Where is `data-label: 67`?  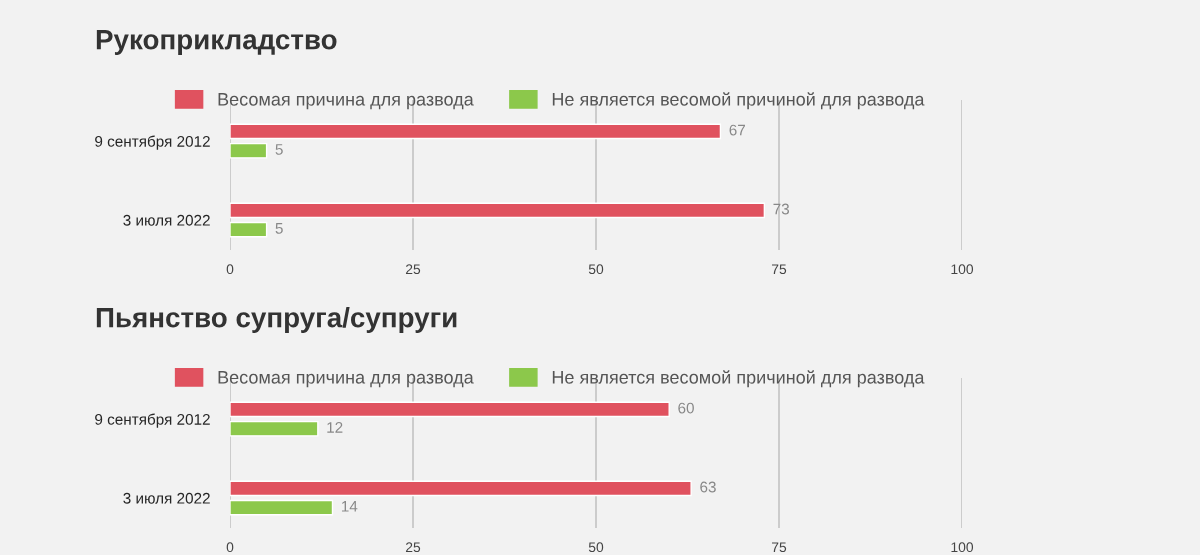 data-label: 67 is located at coordinates (737, 130).